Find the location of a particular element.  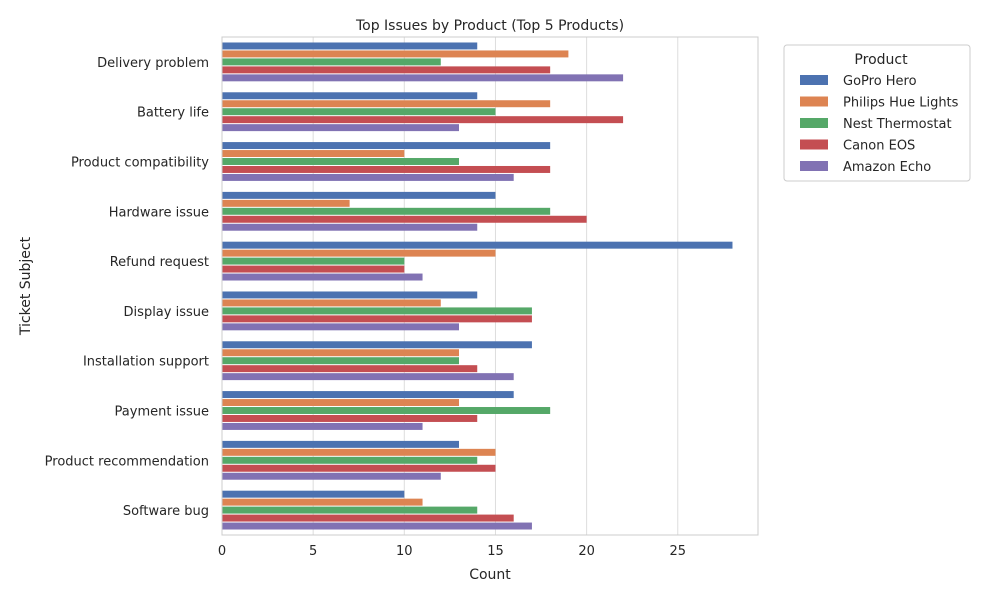

legend-label: GoPro Hero is located at coordinates (880, 81).